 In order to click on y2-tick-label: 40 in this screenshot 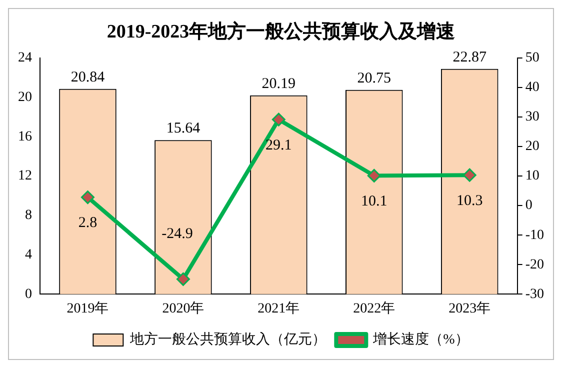, I will do `click(532, 88)`.